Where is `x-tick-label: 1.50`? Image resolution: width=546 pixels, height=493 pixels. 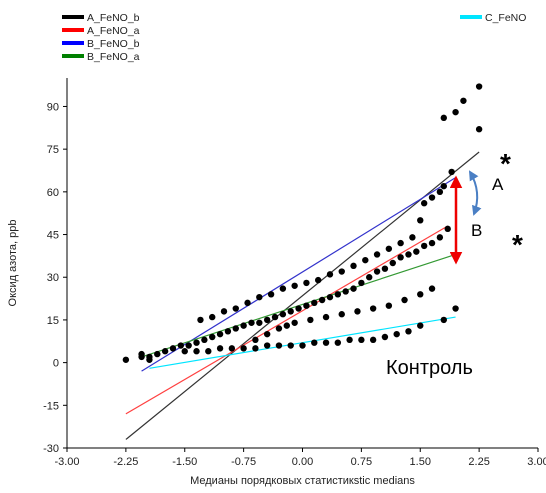
x-tick-label: 1.50 is located at coordinates (420, 462).